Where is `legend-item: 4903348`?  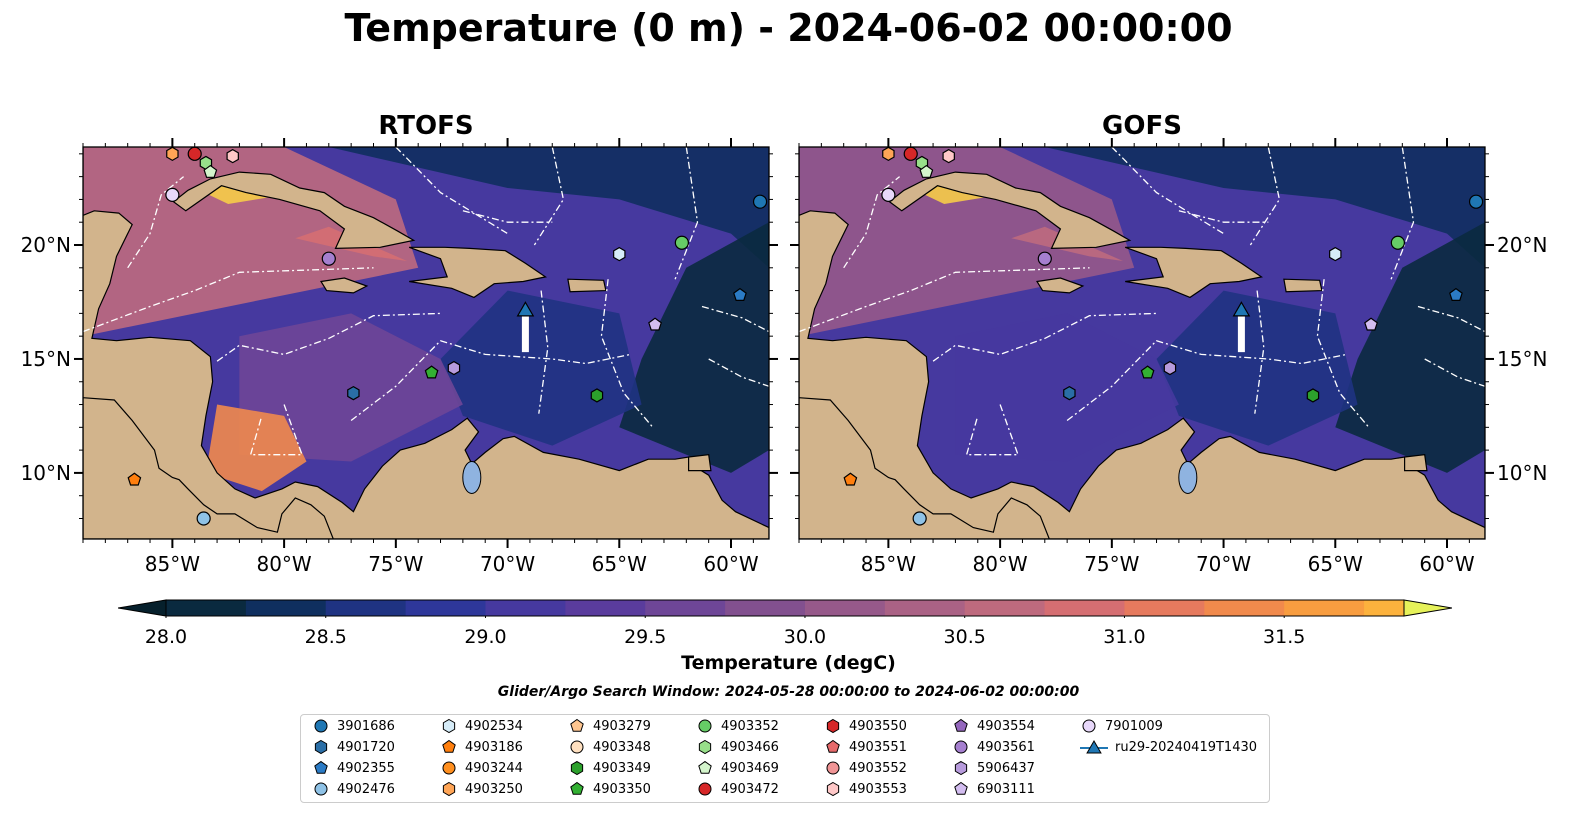
legend-item: 4903348 is located at coordinates (609, 747).